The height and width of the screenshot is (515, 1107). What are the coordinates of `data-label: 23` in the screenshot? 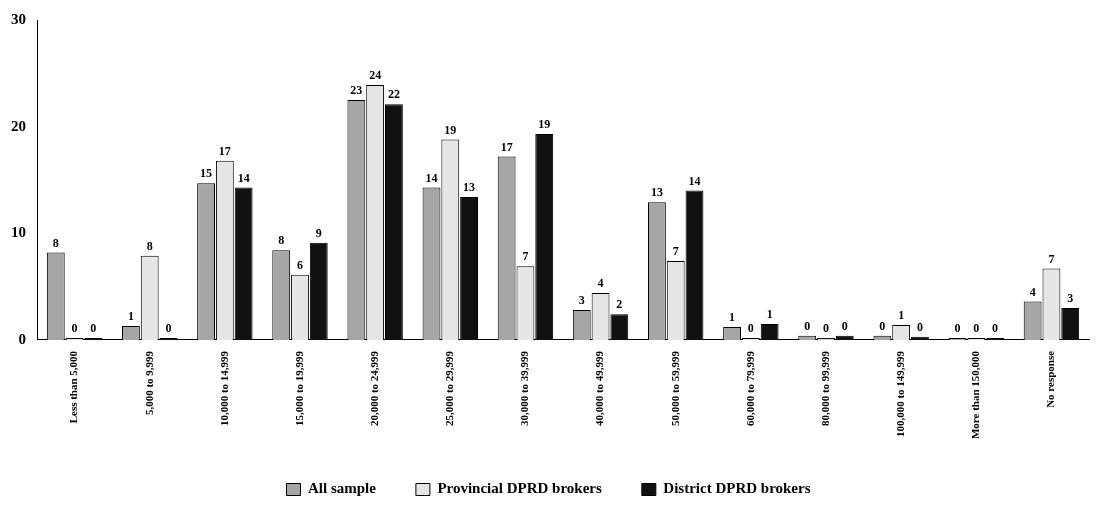 It's located at (356, 90).